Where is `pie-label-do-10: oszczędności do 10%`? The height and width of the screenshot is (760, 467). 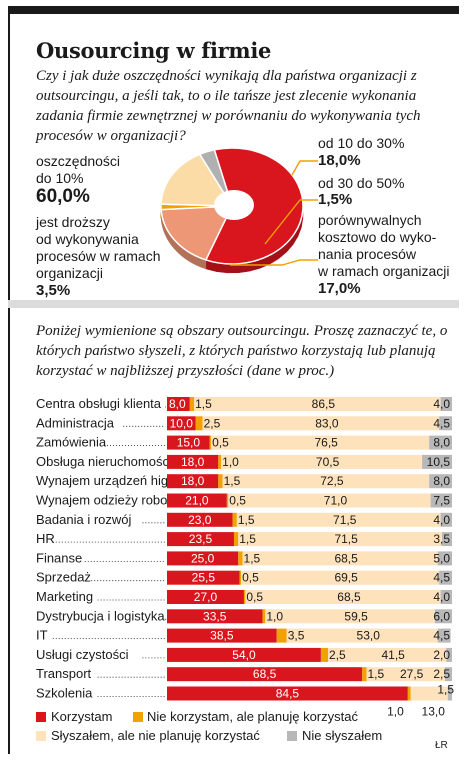 pie-label-do-10: oszczędności do 10% is located at coordinates (78, 170).